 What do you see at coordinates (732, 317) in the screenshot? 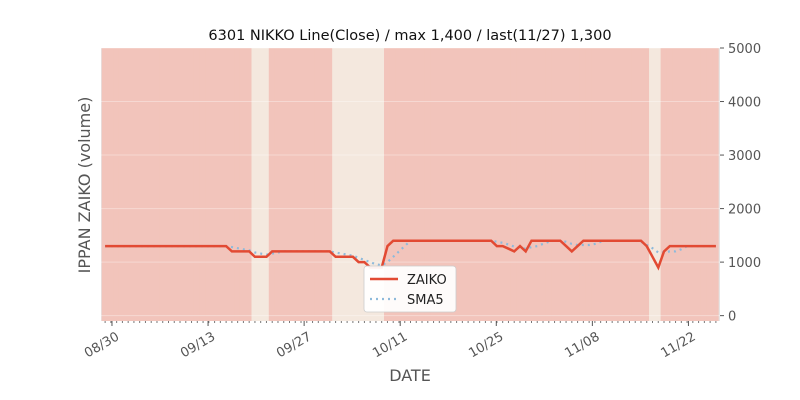
I see `y-tick-label: 0` at bounding box center [732, 317].